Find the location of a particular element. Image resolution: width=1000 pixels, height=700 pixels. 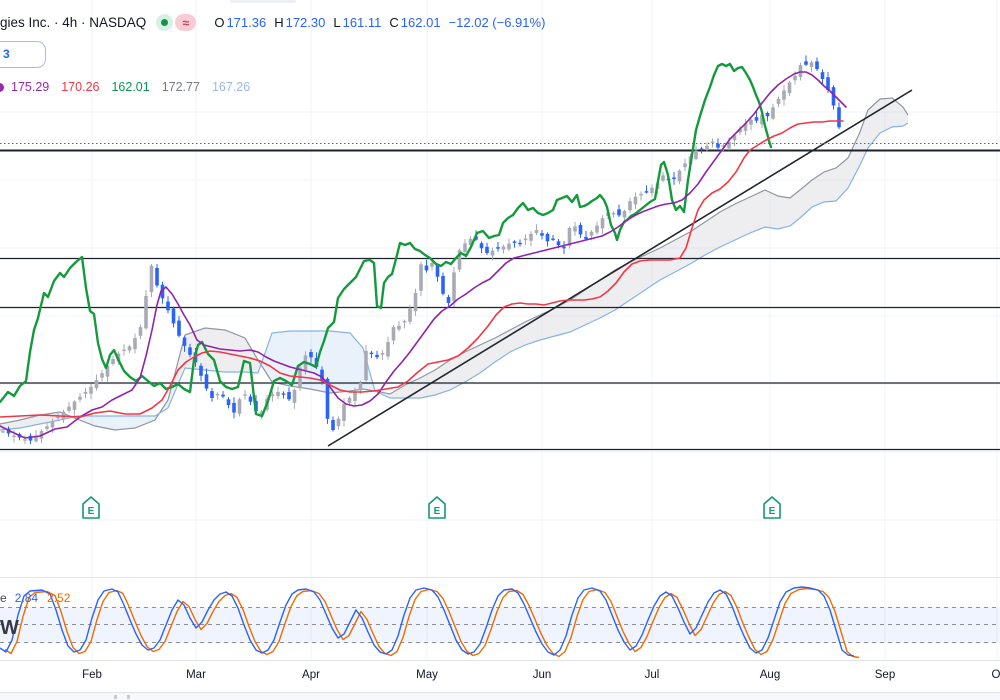

low-value: 161.11 is located at coordinates (362, 22).